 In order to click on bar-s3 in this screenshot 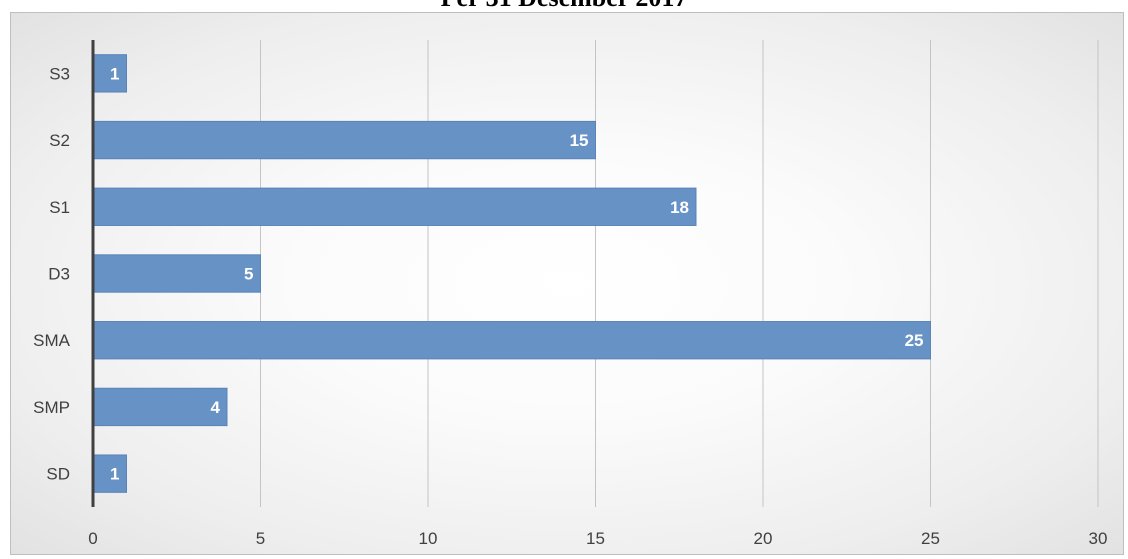, I will do `click(109, 73)`.